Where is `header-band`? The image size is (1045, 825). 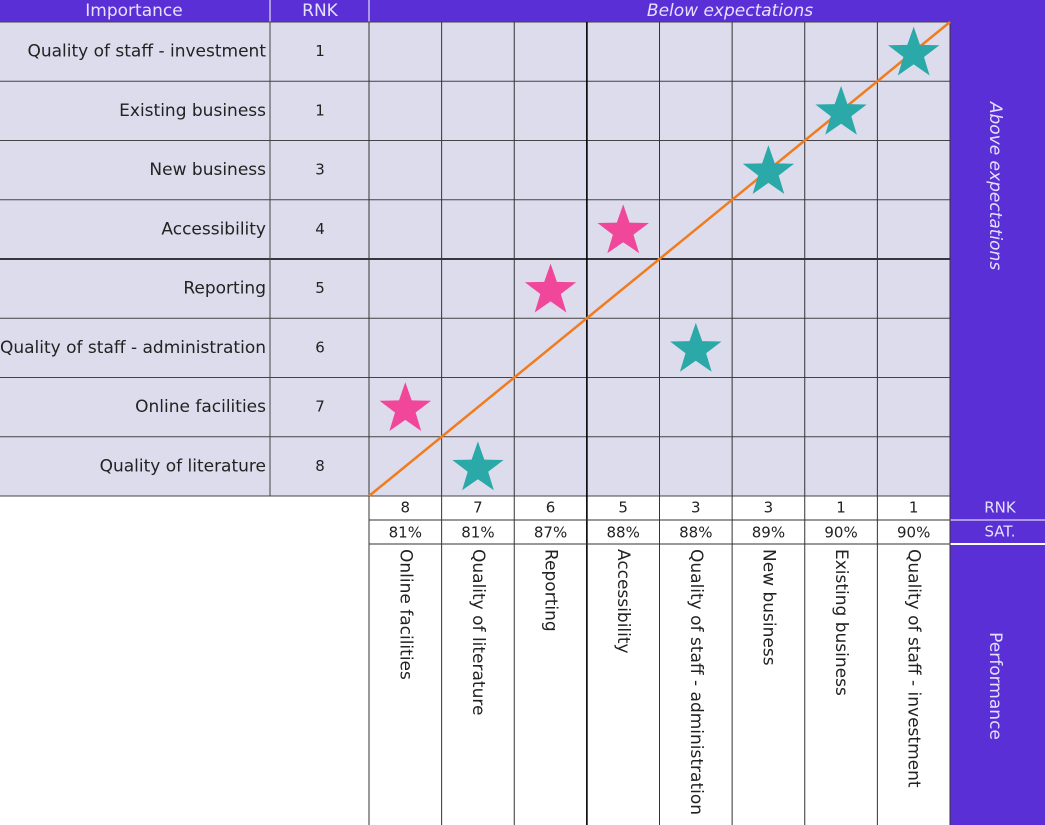
header-band is located at coordinates (522, 11).